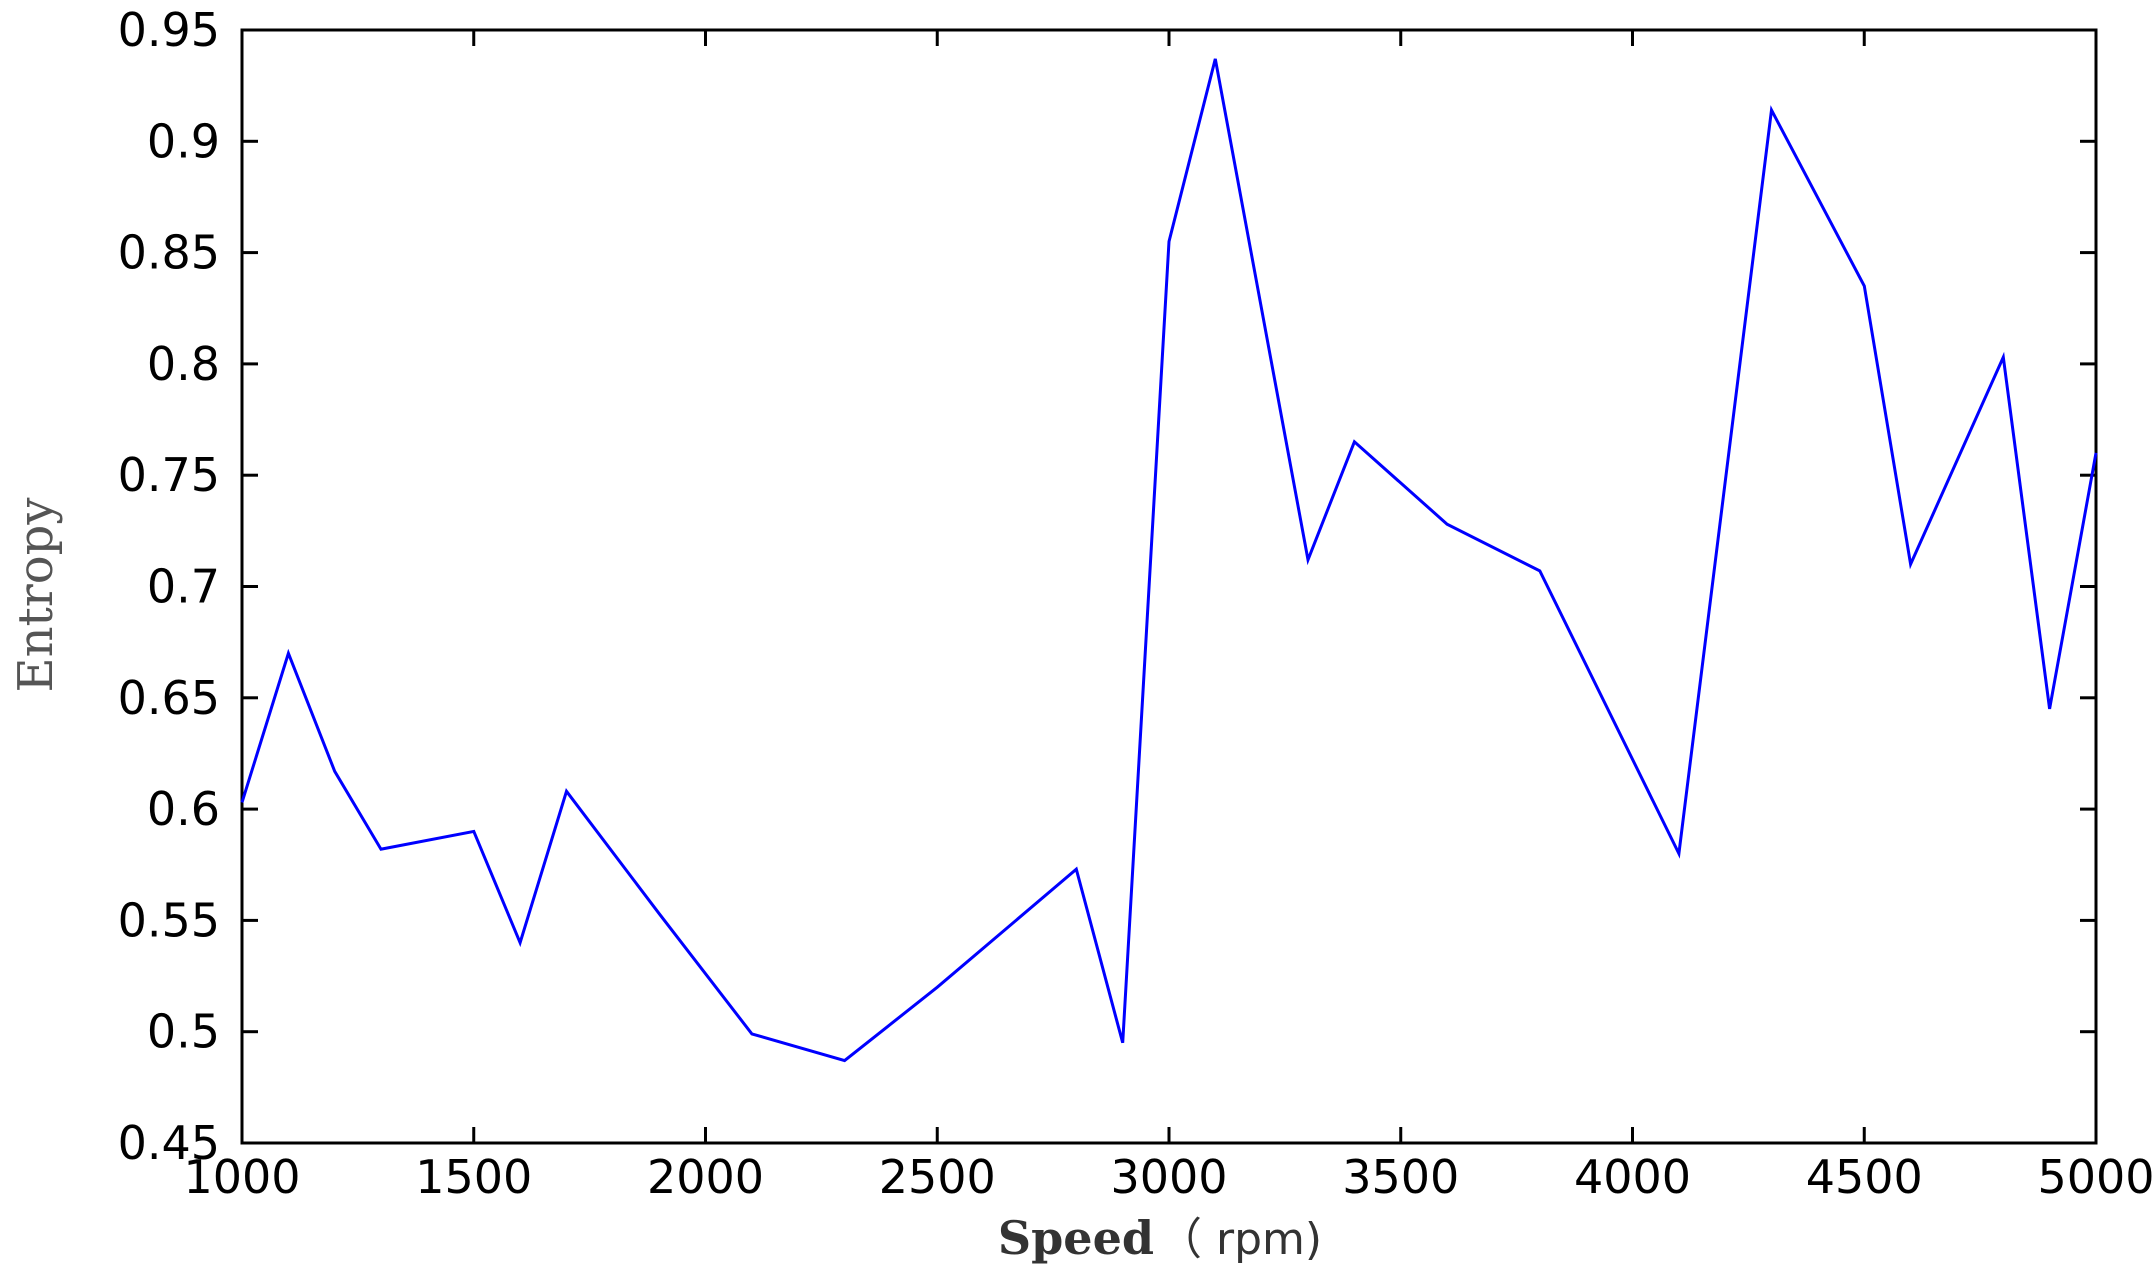 This screenshot has width=2155, height=1270. Describe the element at coordinates (1168, 1177) in the screenshot. I see `x-tick-label: 3000` at that location.